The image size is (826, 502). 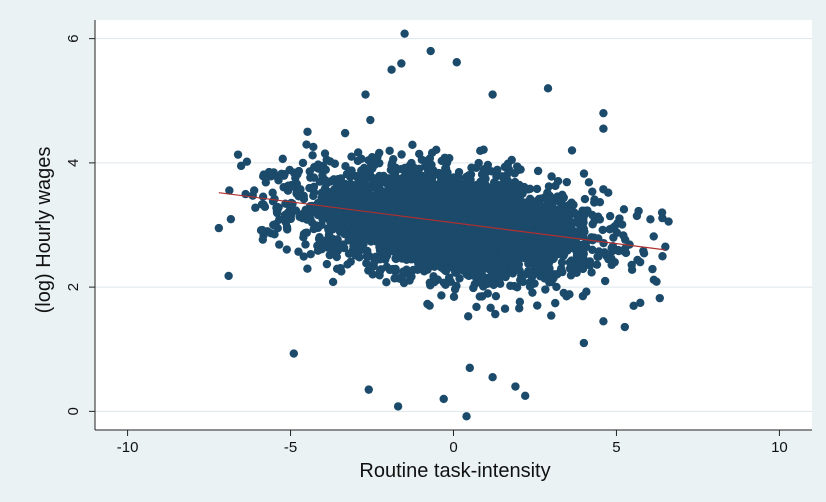 I want to click on y-tick-label: 6, so click(x=73, y=38).